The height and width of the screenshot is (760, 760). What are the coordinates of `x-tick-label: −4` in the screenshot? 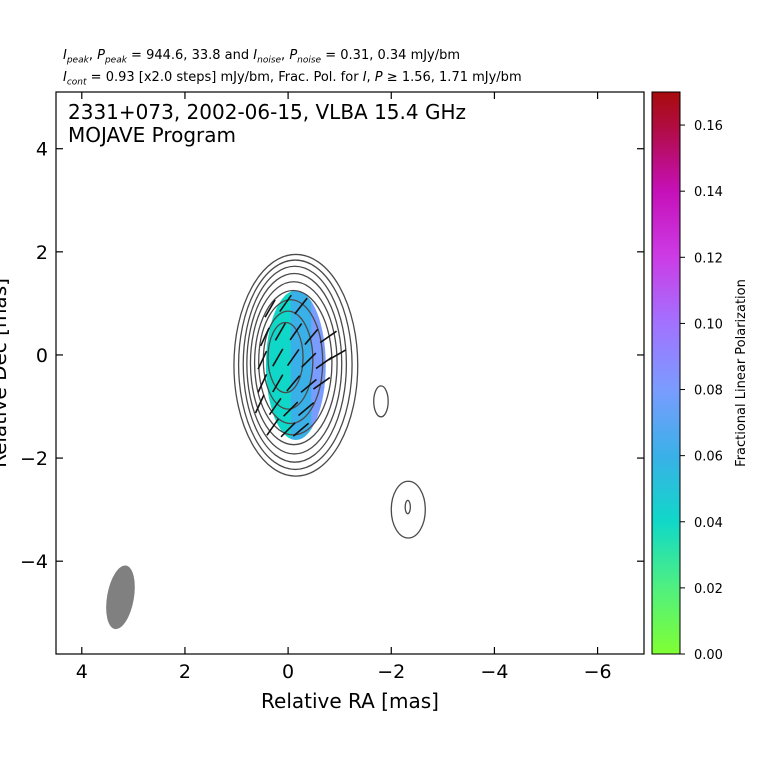 It's located at (494, 672).